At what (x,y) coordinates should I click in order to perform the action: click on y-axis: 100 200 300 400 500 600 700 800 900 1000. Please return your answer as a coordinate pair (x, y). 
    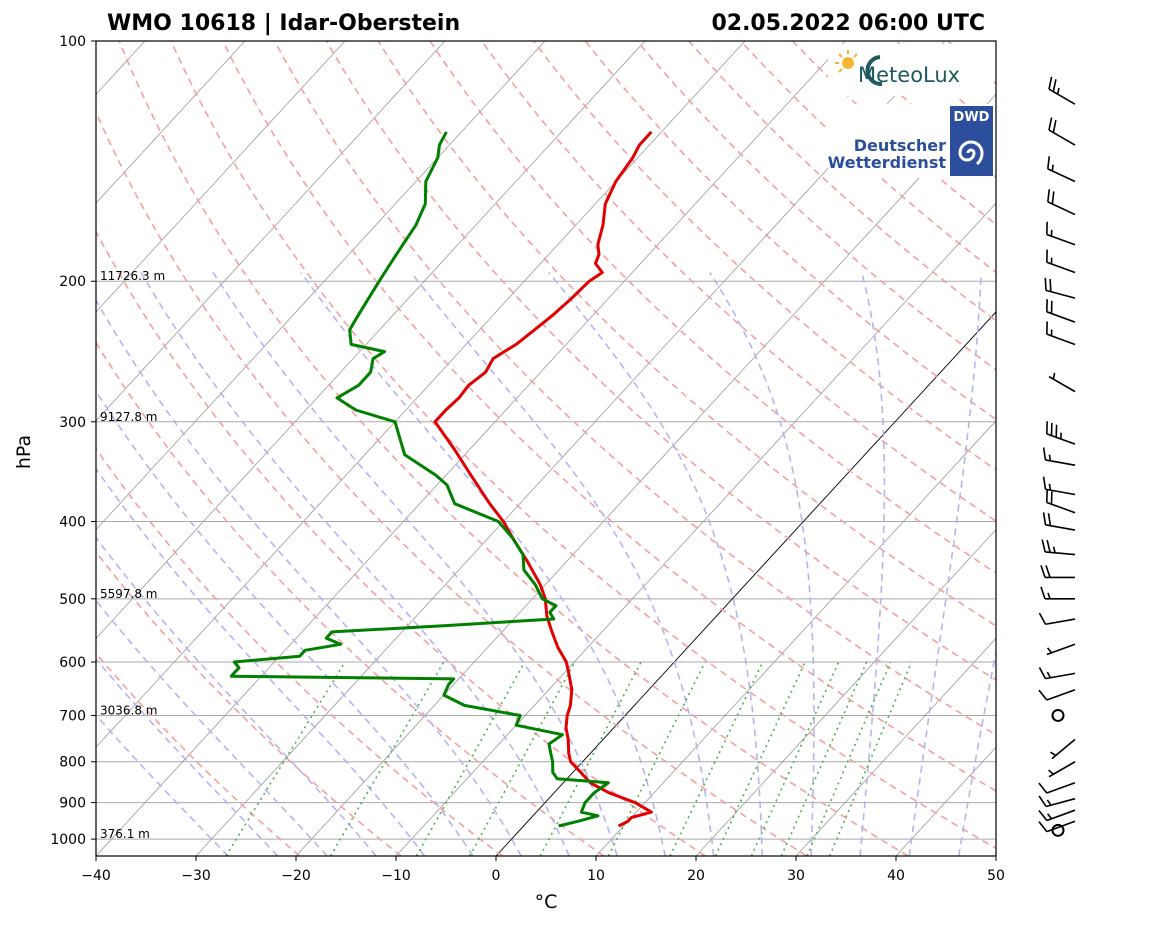
    Looking at the image, I should click on (73, 441).